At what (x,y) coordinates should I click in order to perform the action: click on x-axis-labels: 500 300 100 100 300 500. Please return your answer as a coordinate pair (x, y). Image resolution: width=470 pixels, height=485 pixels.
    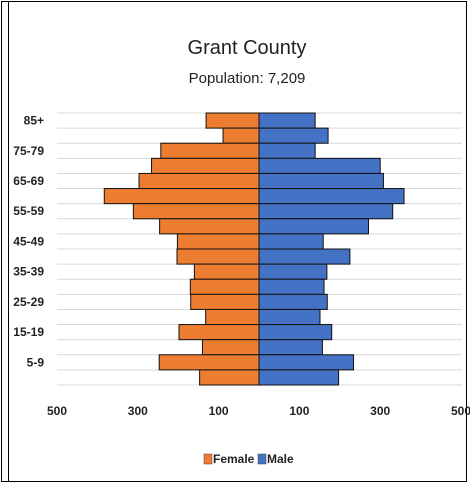
    Looking at the image, I should click on (258, 411).